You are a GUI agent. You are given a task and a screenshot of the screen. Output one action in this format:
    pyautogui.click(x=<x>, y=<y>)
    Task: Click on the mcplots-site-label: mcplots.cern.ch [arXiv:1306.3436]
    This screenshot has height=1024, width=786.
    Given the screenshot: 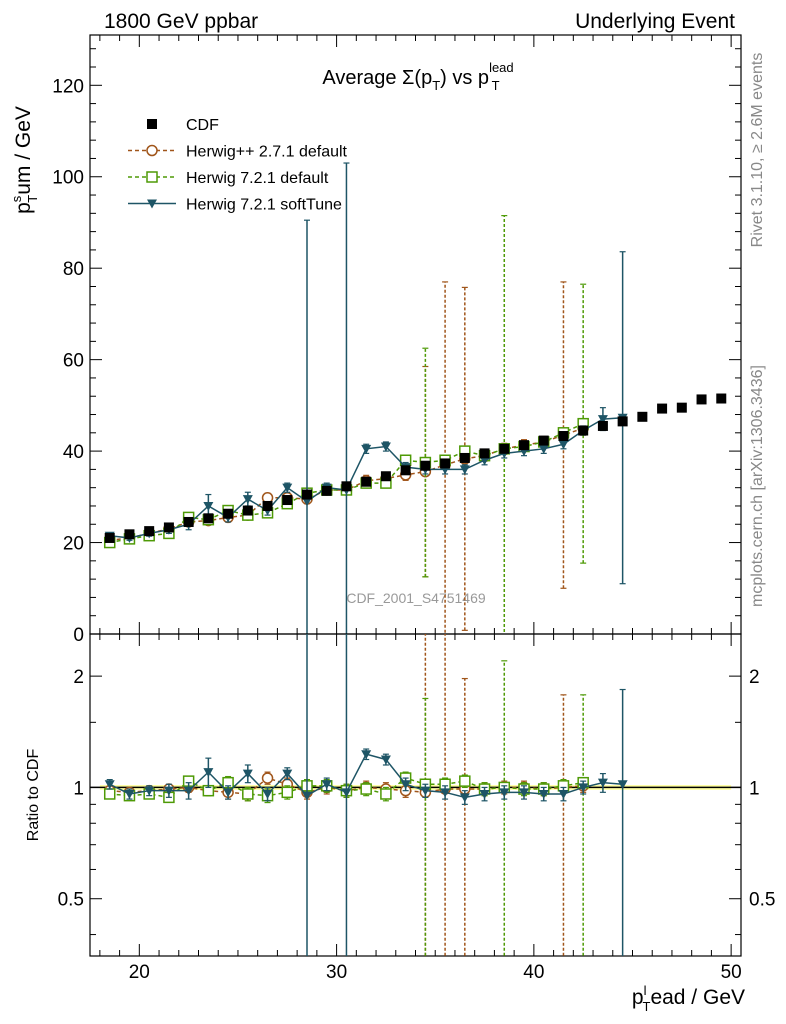 What is the action you would take?
    pyautogui.click(x=757, y=486)
    